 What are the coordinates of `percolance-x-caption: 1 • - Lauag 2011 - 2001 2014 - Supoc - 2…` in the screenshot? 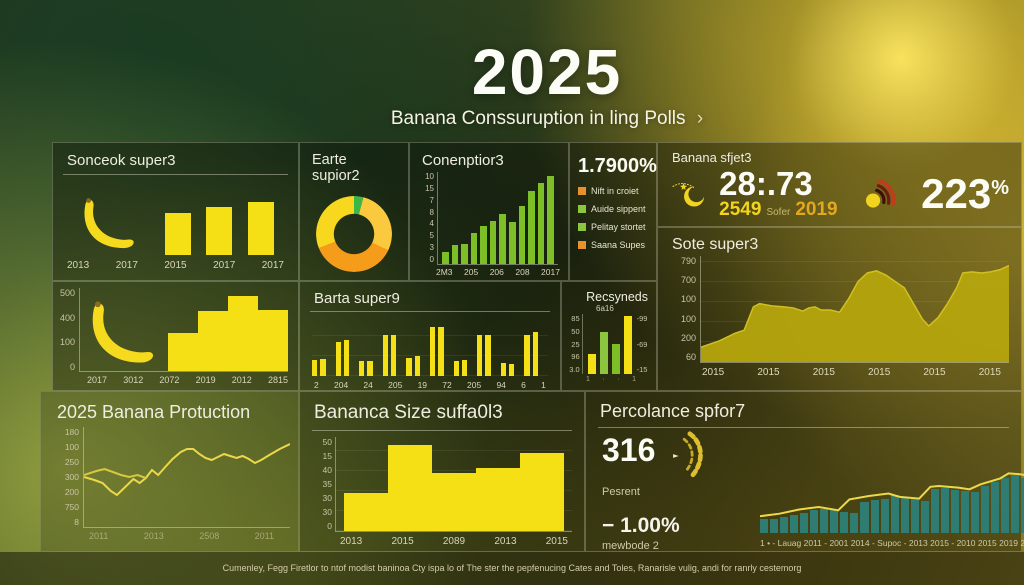 It's located at (892, 543).